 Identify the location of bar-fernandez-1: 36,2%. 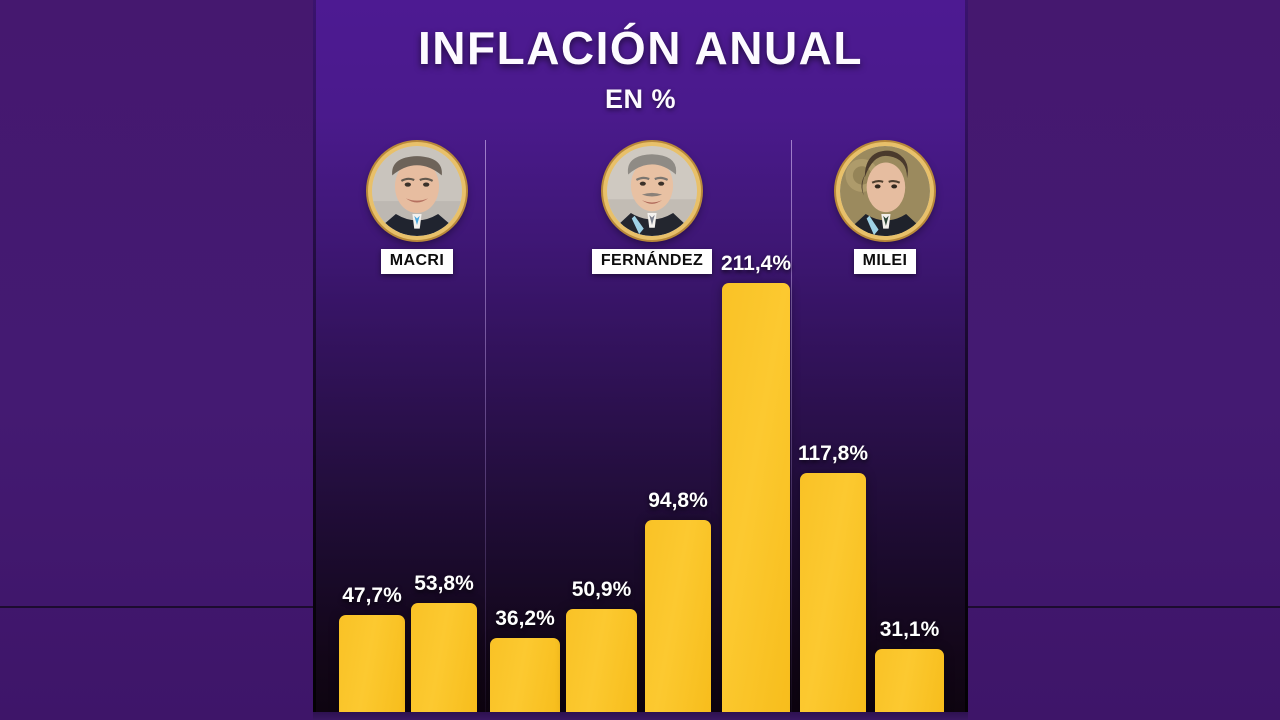
(525, 659).